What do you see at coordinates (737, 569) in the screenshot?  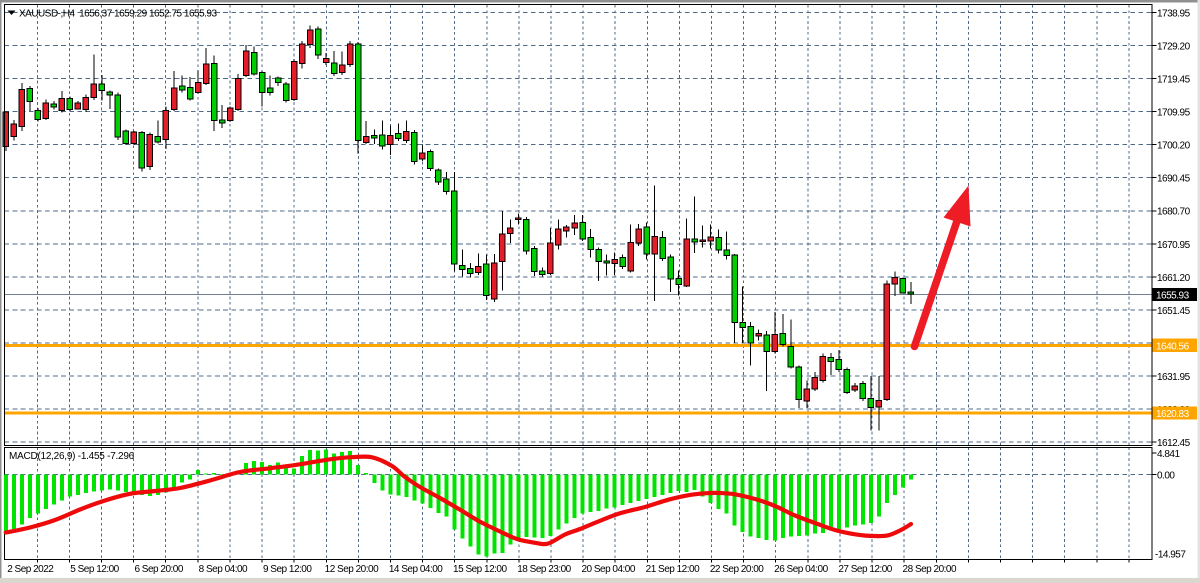 I see `svg-text: 22 Sep 20:00` at bounding box center [737, 569].